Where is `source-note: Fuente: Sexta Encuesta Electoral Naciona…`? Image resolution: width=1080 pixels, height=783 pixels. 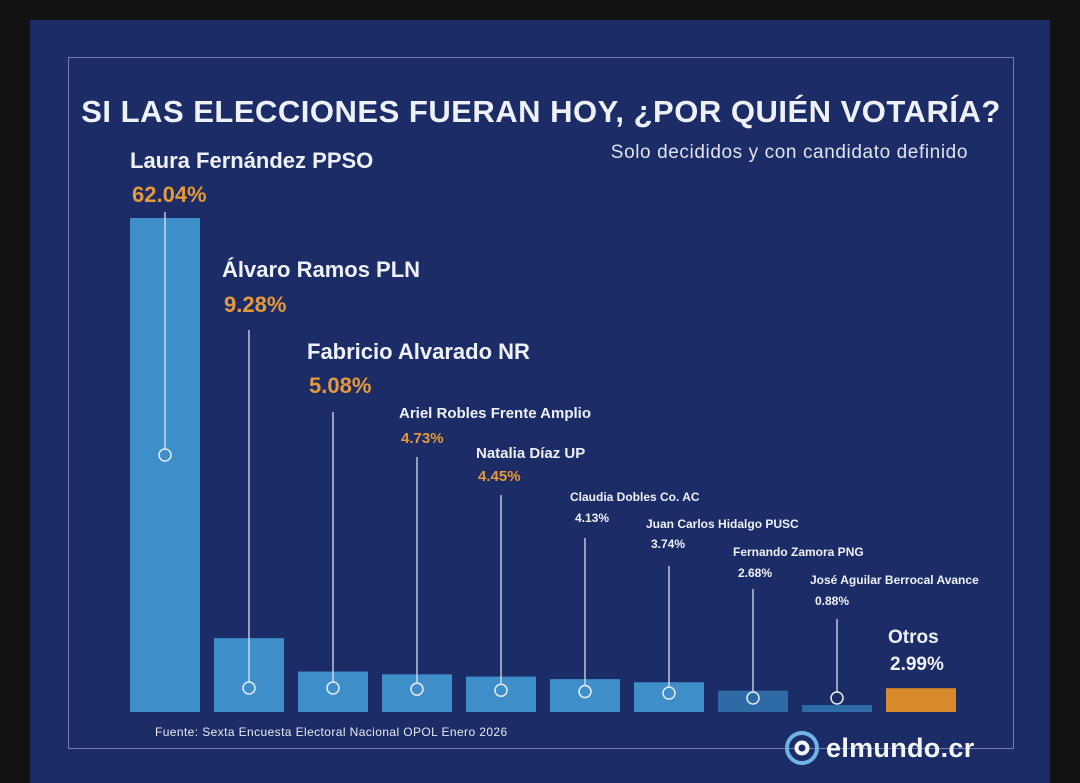
source-note: Fuente: Sexta Encuesta Electoral Naciona… is located at coordinates (331, 732).